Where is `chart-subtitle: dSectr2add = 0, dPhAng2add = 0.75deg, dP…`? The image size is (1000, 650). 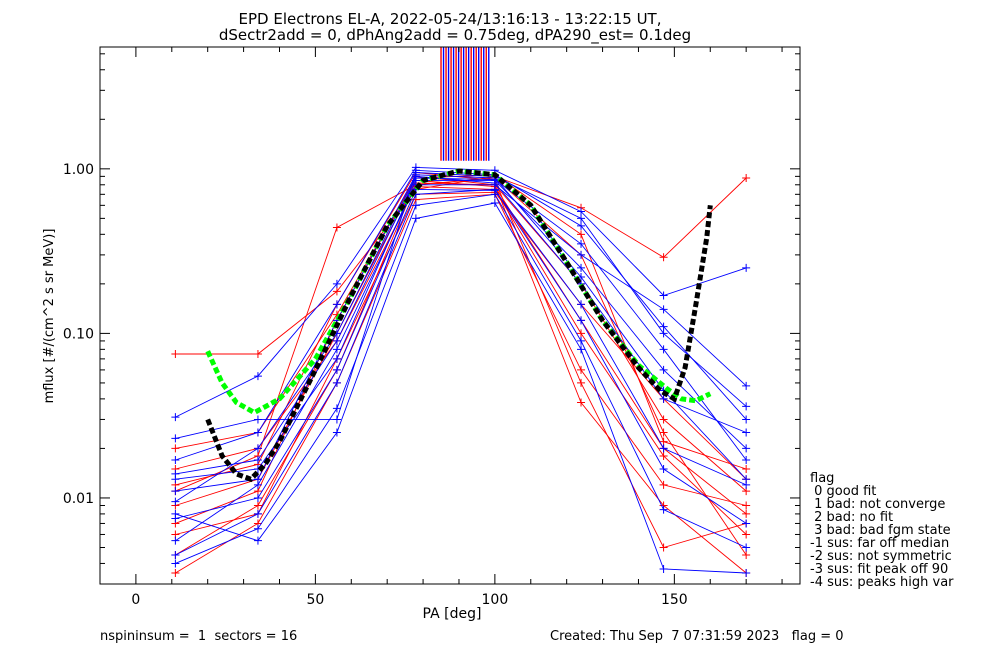 chart-subtitle: dSectr2add = 0, dPhAng2add = 0.75deg, dP… is located at coordinates (455, 35).